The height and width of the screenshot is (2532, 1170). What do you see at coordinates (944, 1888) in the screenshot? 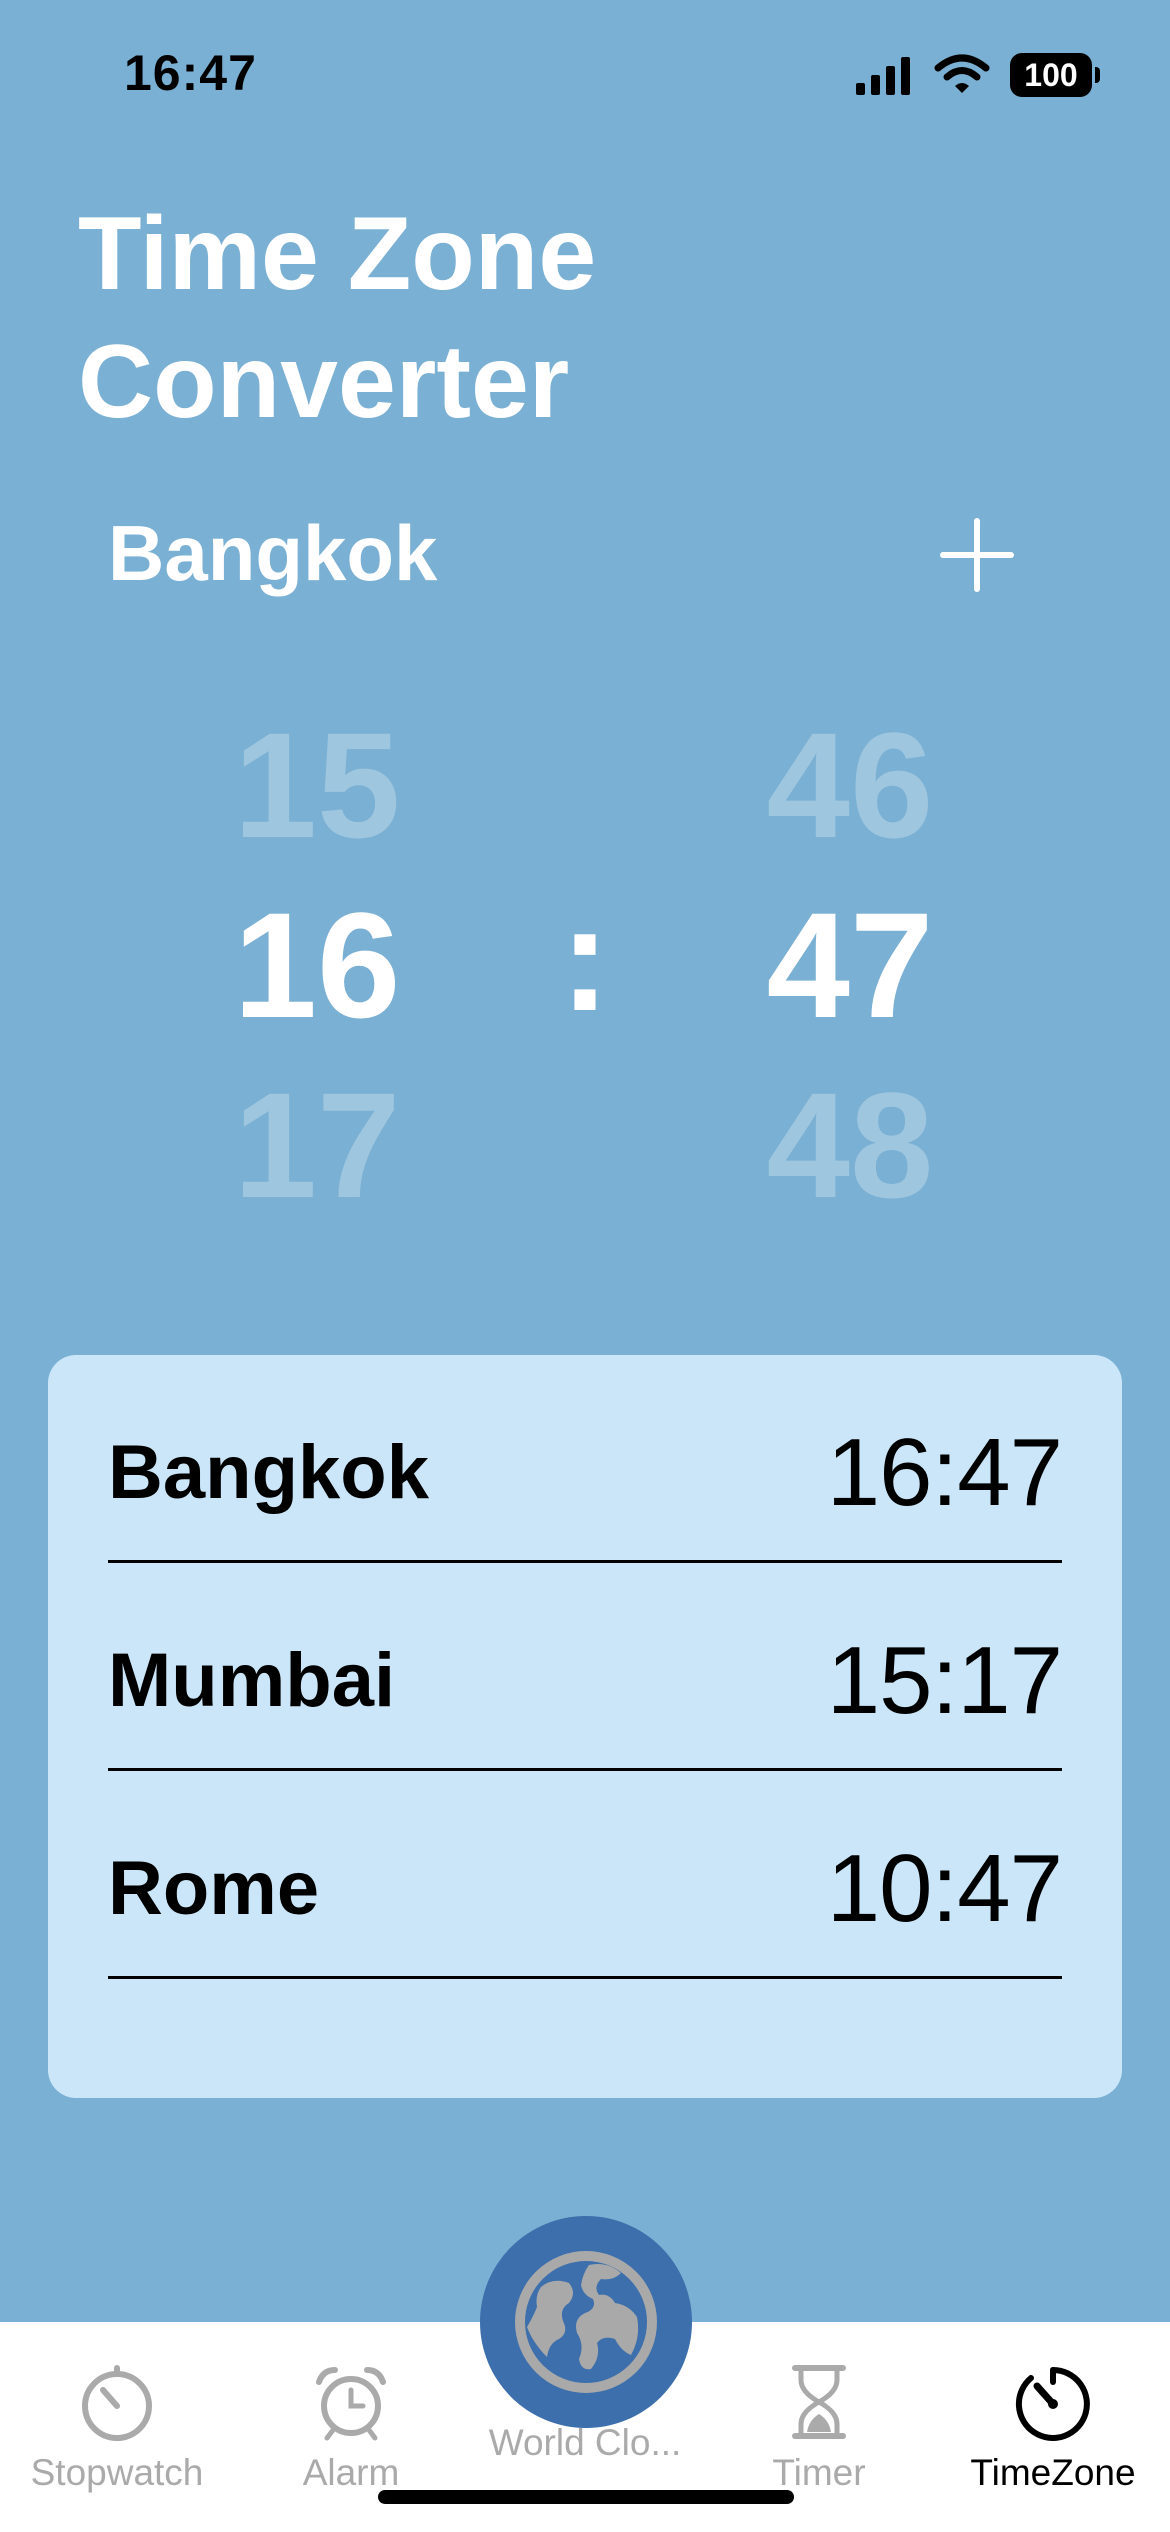
I see `city-time: 10:47` at bounding box center [944, 1888].